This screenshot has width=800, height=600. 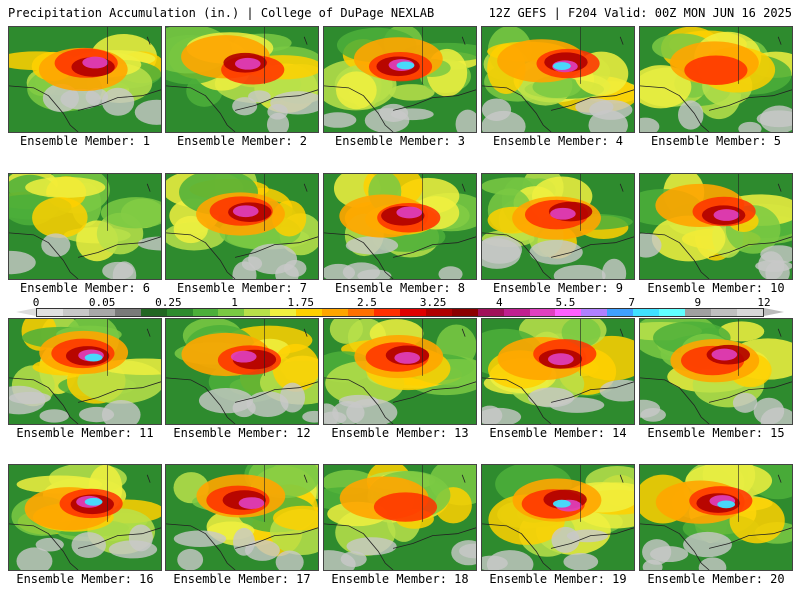 What do you see at coordinates (36, 302) in the screenshot?
I see `colorbar-tick-label: 0` at bounding box center [36, 302].